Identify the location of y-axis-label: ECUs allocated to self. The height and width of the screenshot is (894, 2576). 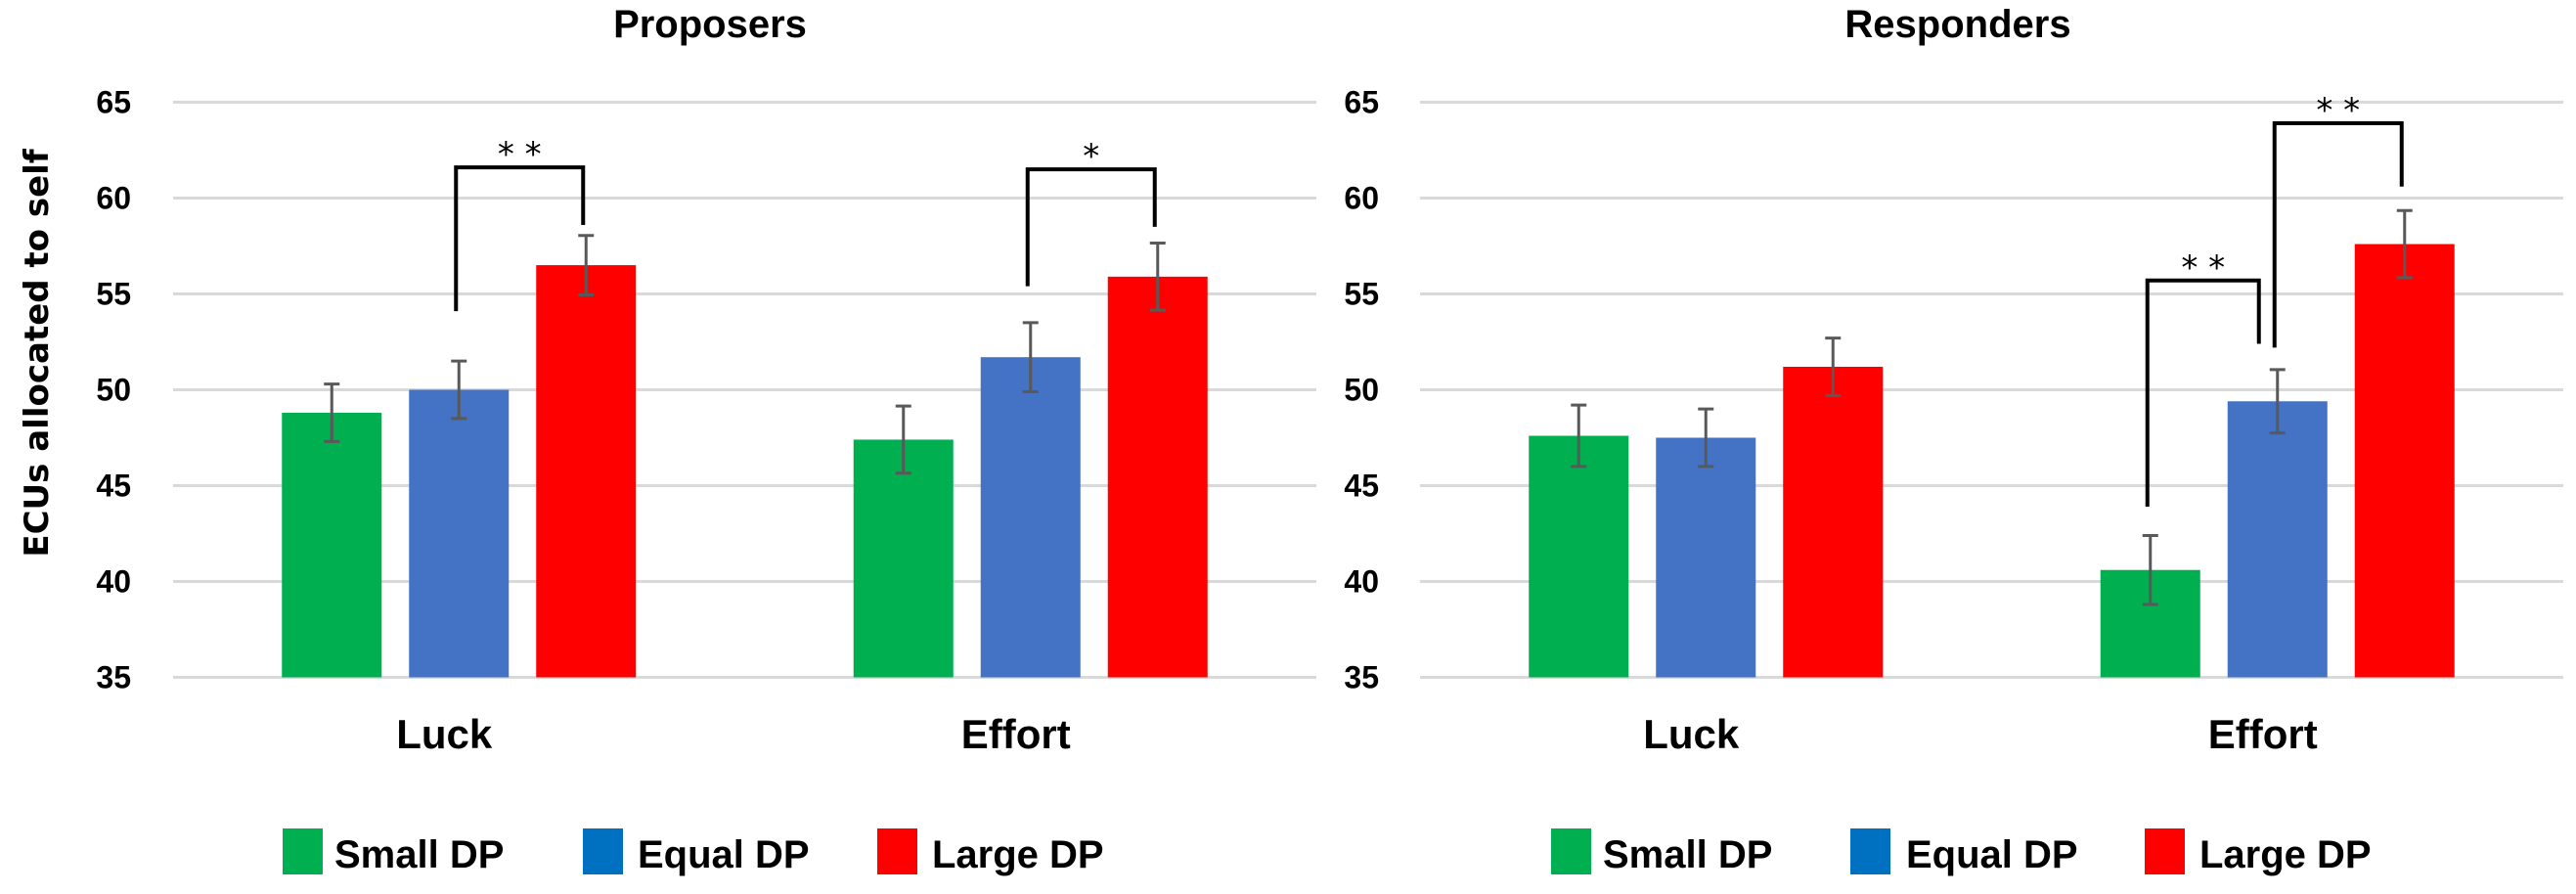
(37, 352).